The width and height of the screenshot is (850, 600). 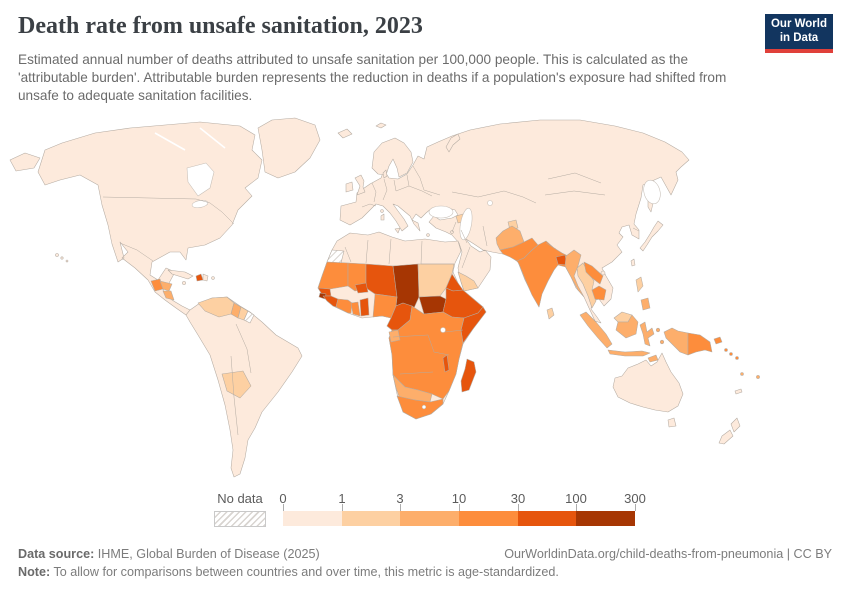 What do you see at coordinates (424, 407) in the screenshot?
I see `country-lesotho` at bounding box center [424, 407].